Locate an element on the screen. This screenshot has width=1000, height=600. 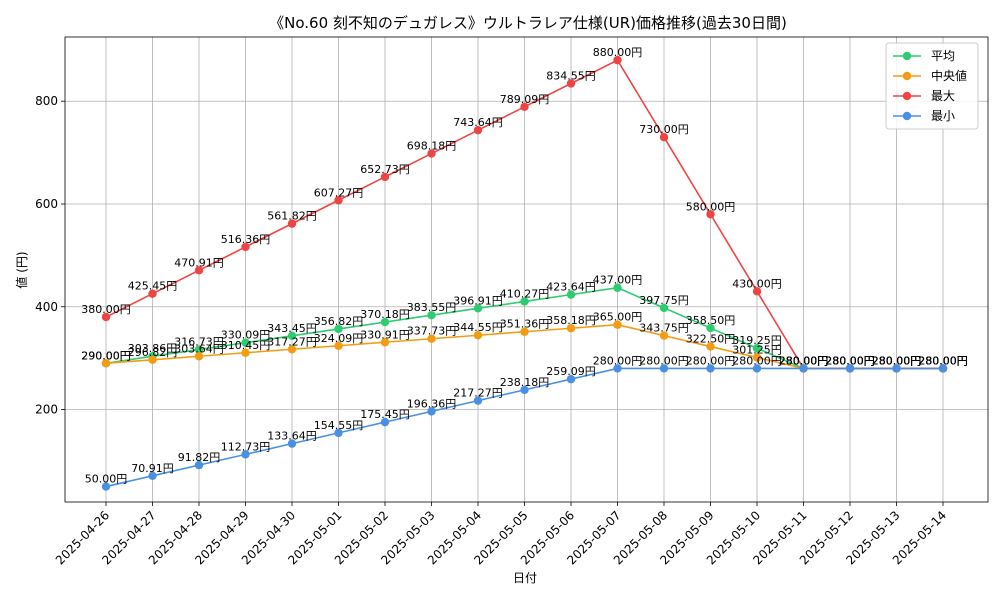
legend-box is located at coordinates (932, 86).